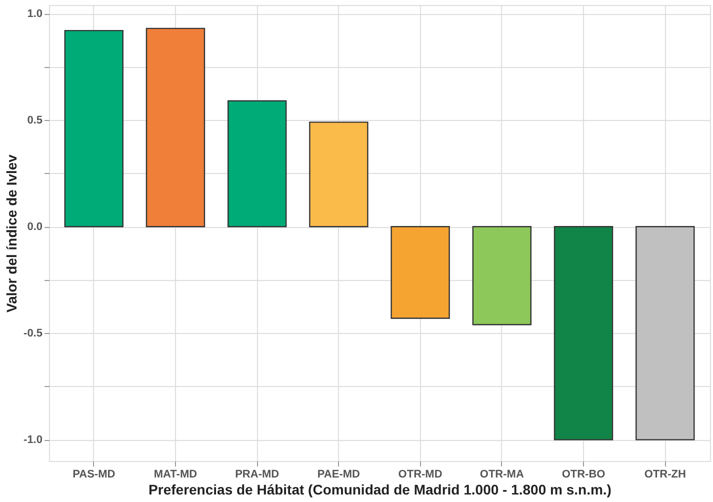  I want to click on x-tick-label: OTR-ZH, so click(665, 474).